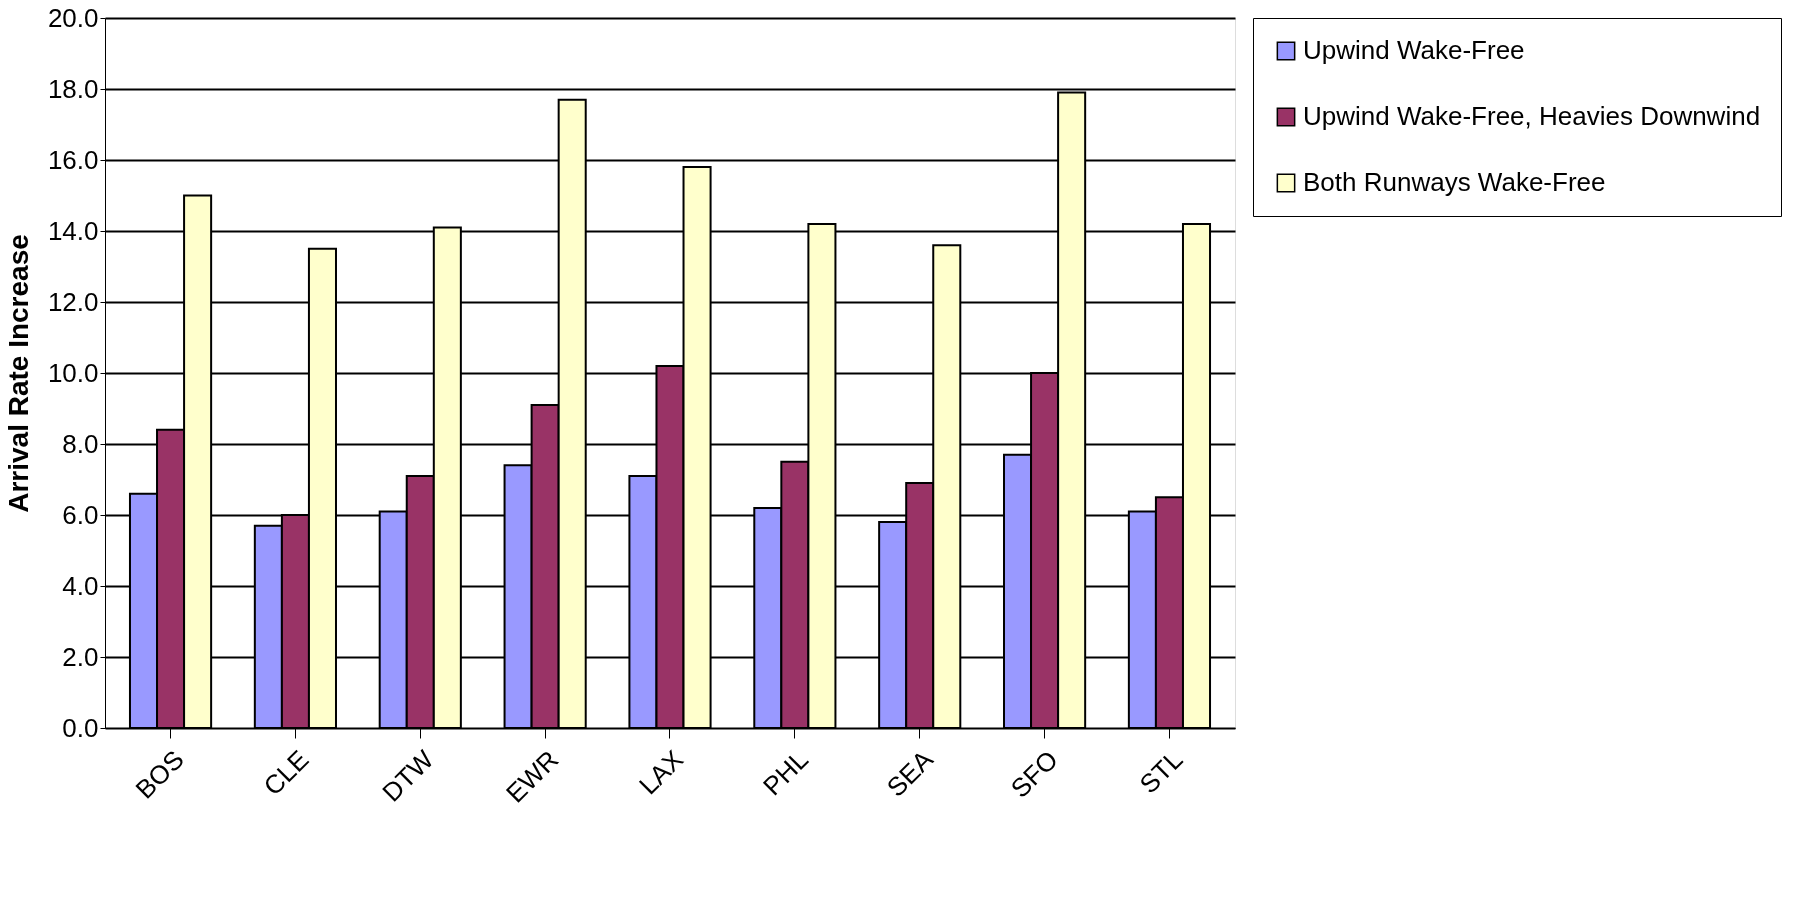  Describe the element at coordinates (80, 514) in the screenshot. I see `y-tick-label: 6.0` at that location.